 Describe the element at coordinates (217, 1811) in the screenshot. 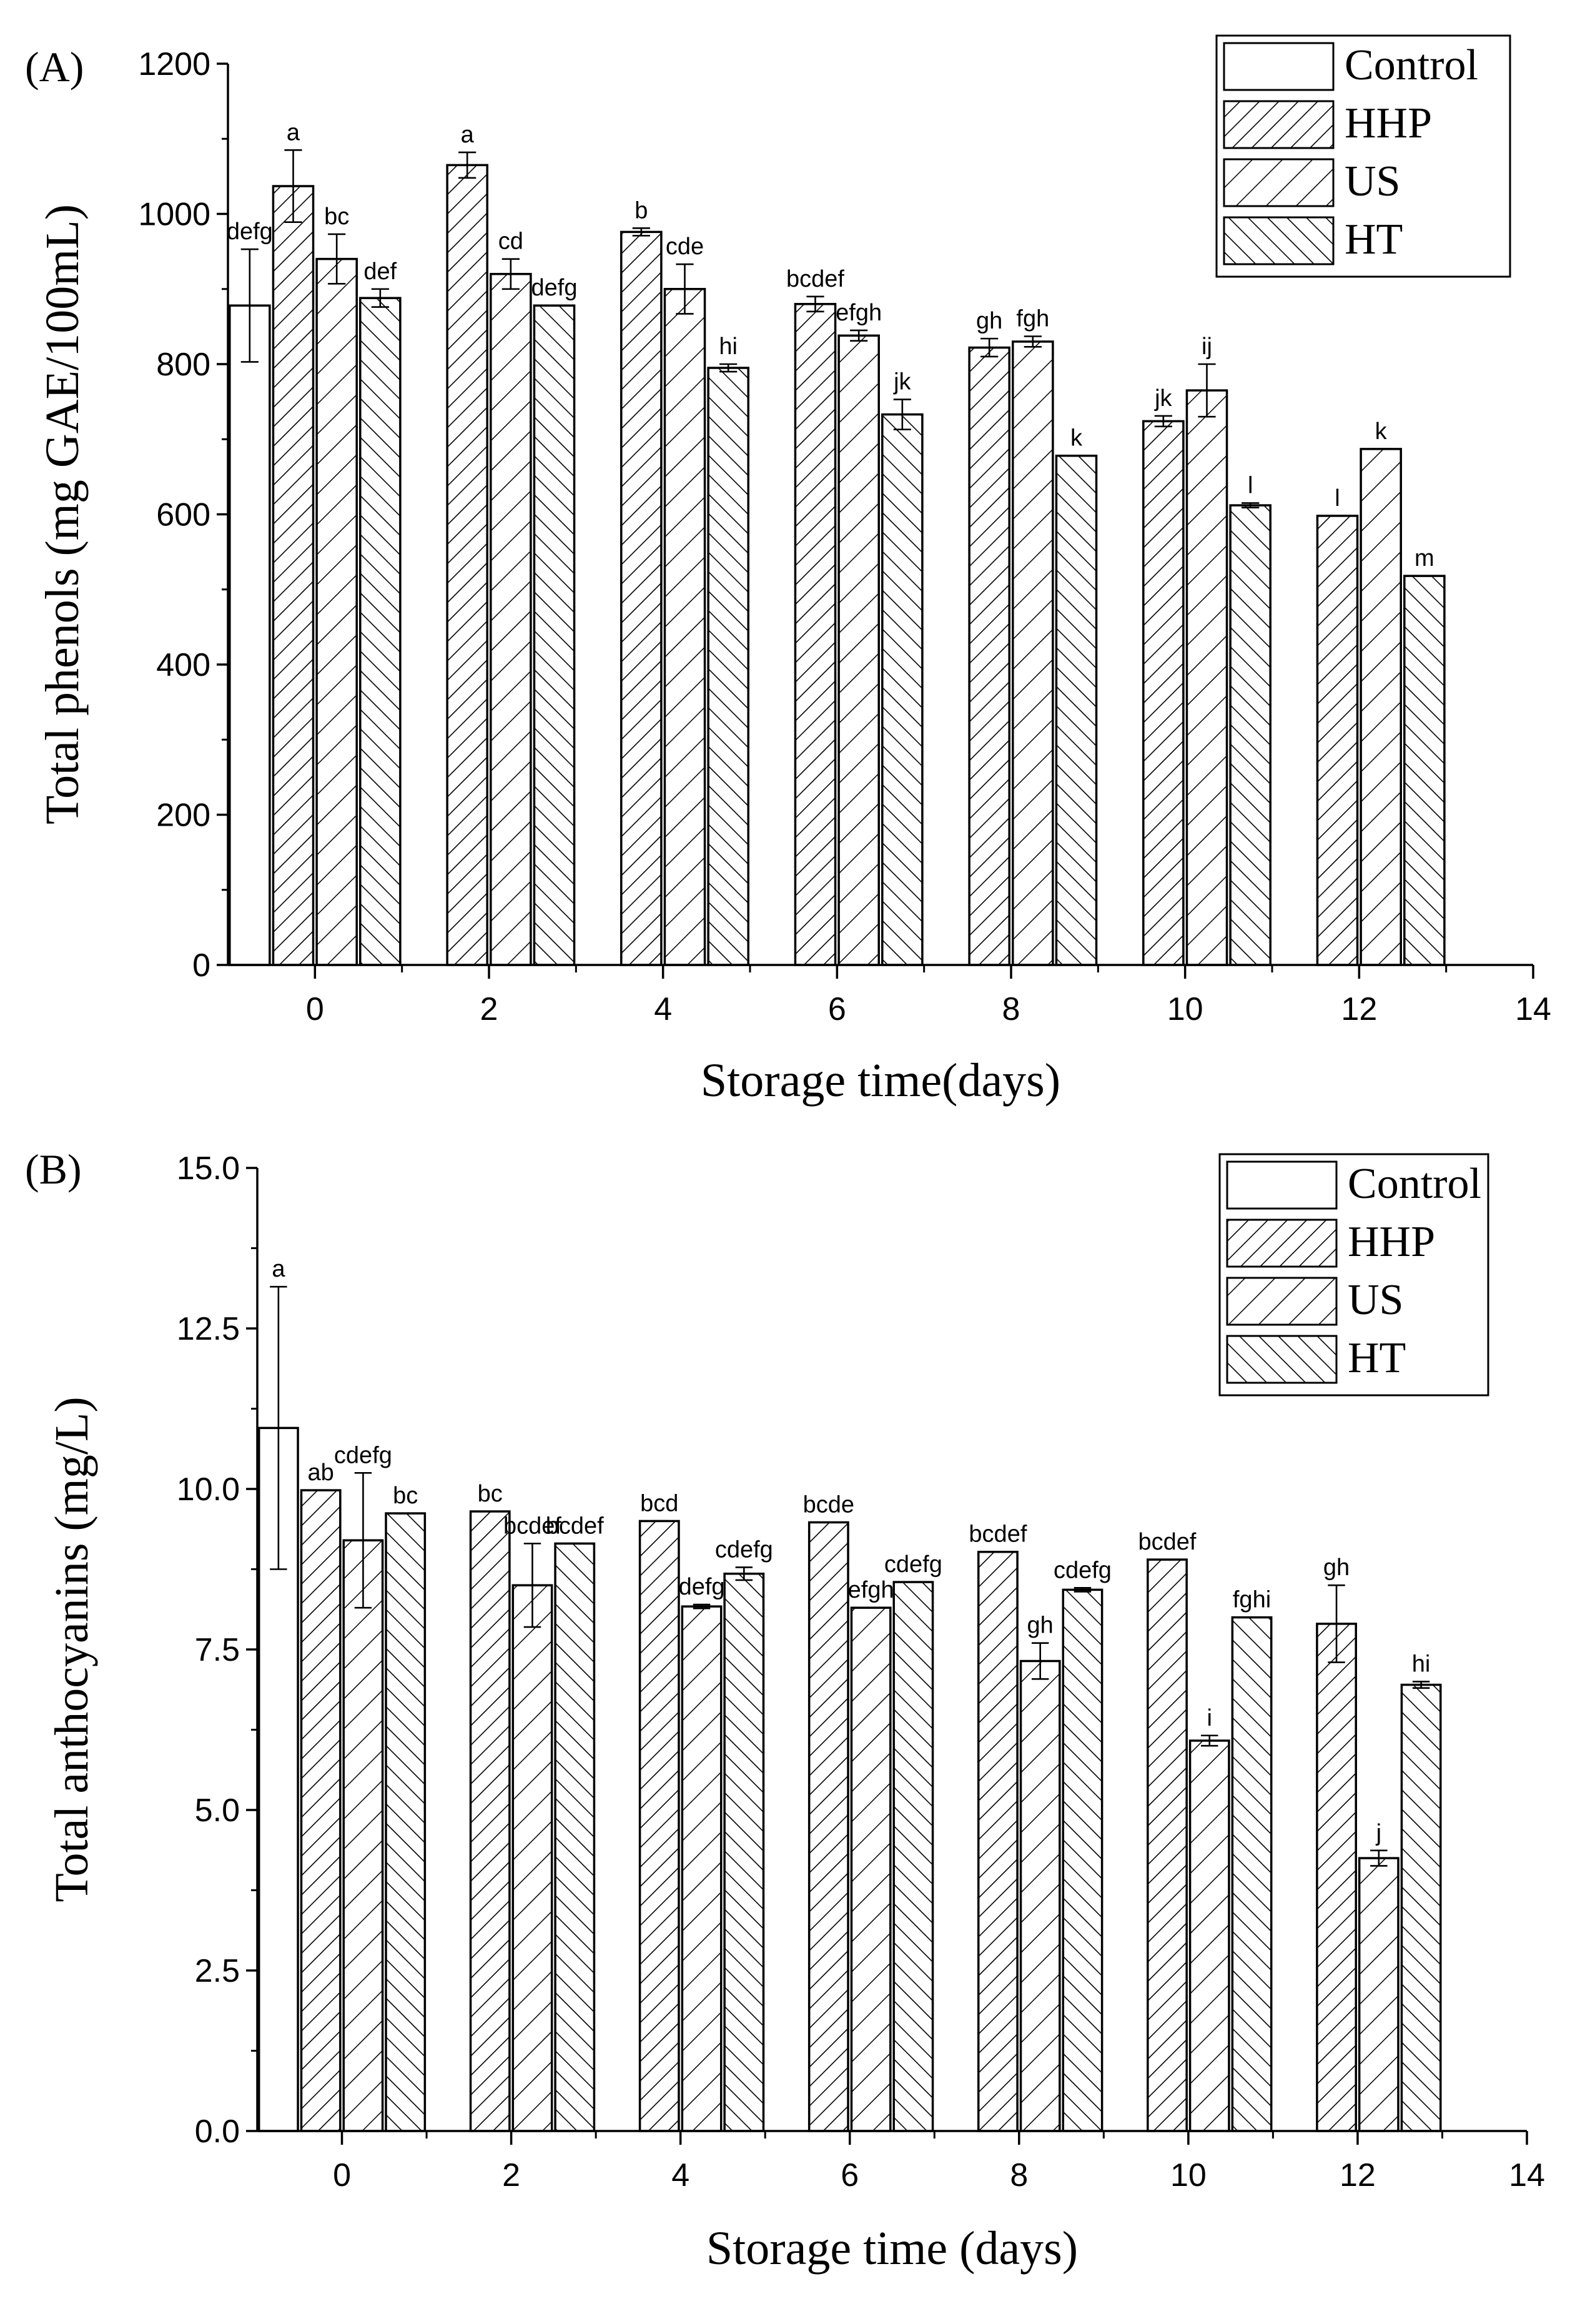

I see `y-tick-label: 5.0` at that location.